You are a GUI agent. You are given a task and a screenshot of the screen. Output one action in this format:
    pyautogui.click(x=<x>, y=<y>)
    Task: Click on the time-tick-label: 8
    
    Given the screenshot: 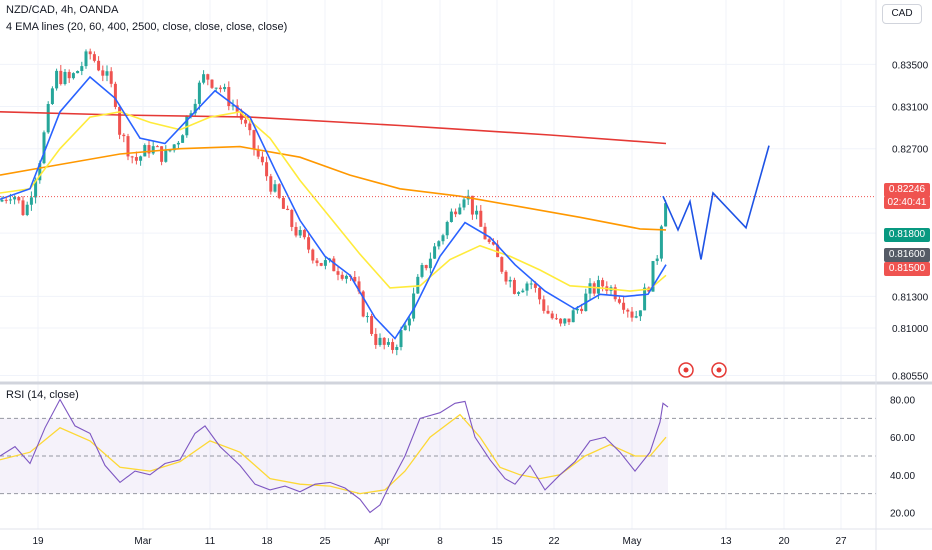 What is the action you would take?
    pyautogui.click(x=440, y=541)
    